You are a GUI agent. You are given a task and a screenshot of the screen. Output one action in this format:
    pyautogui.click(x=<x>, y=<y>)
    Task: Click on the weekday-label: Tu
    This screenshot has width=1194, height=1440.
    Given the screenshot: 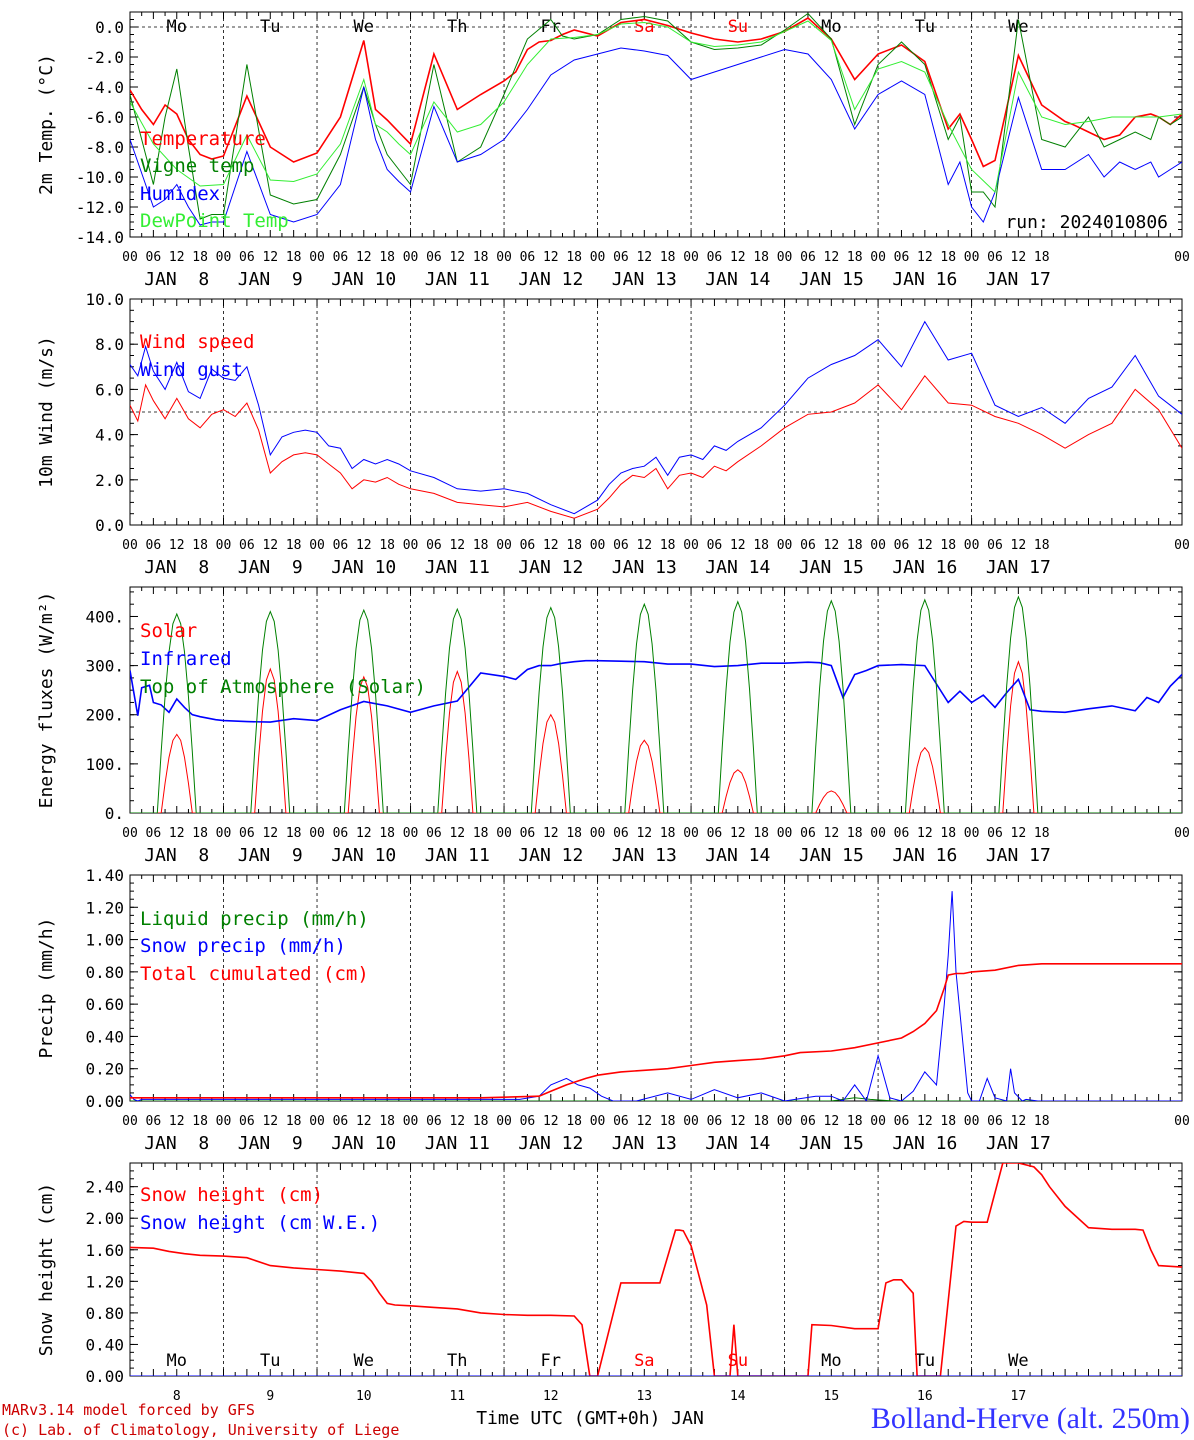 What is the action you would take?
    pyautogui.click(x=270, y=1361)
    